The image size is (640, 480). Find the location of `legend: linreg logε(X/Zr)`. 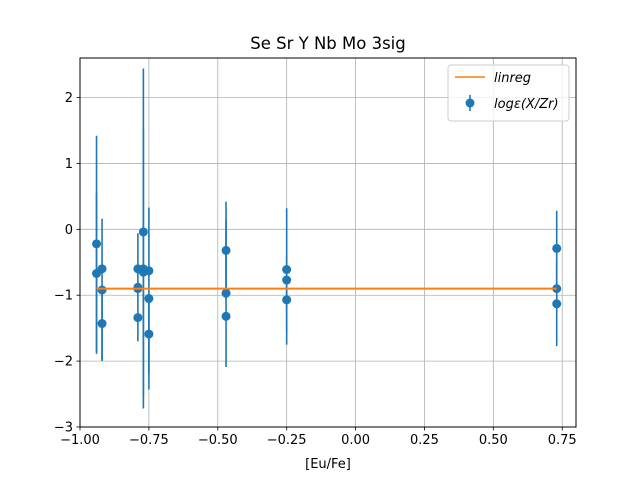

legend: linreg logε(X/Zr) is located at coordinates (508, 93).